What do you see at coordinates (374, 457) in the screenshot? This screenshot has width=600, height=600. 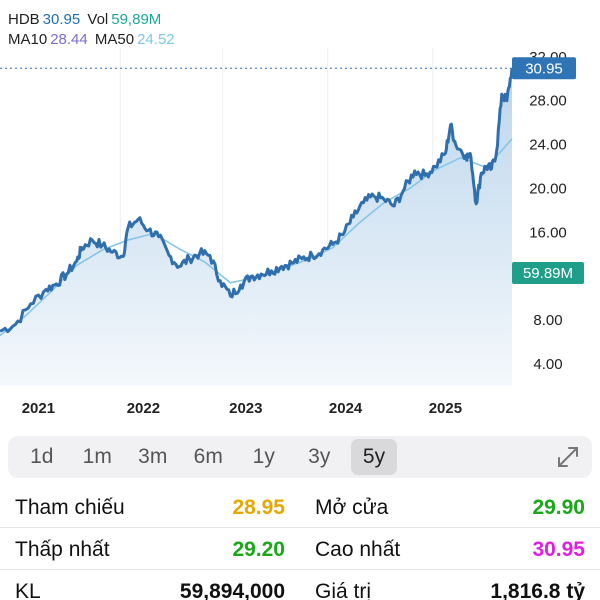 I see `range-5y-button: 5y` at bounding box center [374, 457].